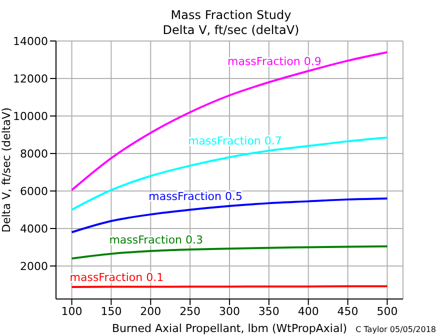 This screenshot has height=336, width=448. What do you see at coordinates (30, 79) in the screenshot?
I see `y-tick-label: 12000` at bounding box center [30, 79].